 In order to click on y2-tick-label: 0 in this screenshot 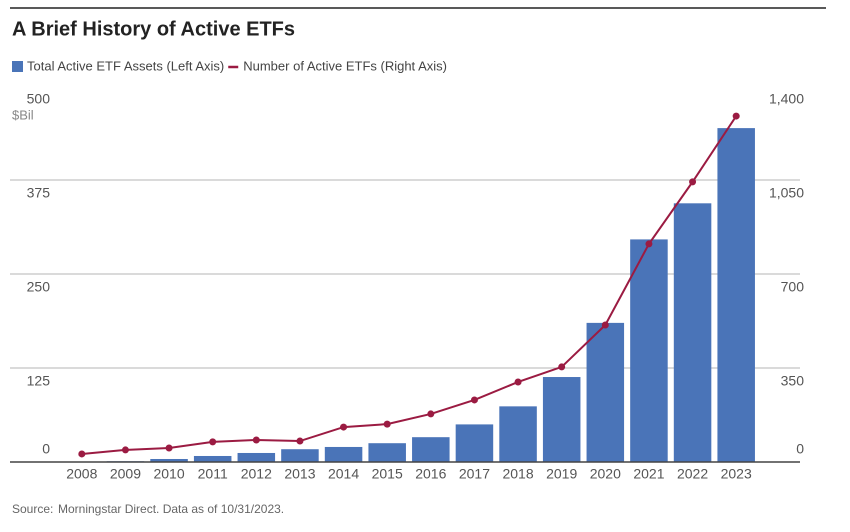, I will do `click(800, 449)`.